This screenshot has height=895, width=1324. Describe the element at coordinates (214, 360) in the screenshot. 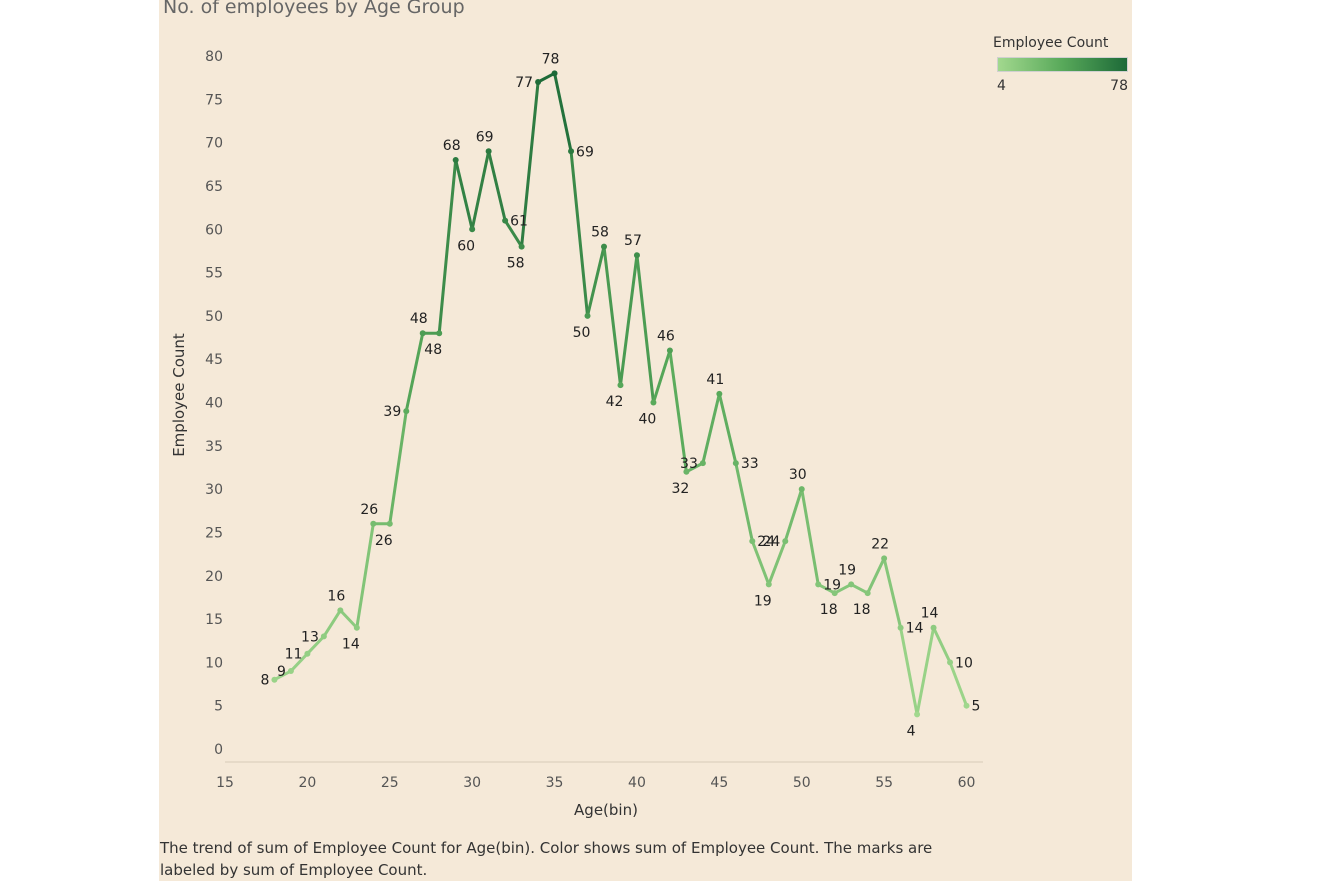

I see `y-tick-label: 45` at that location.